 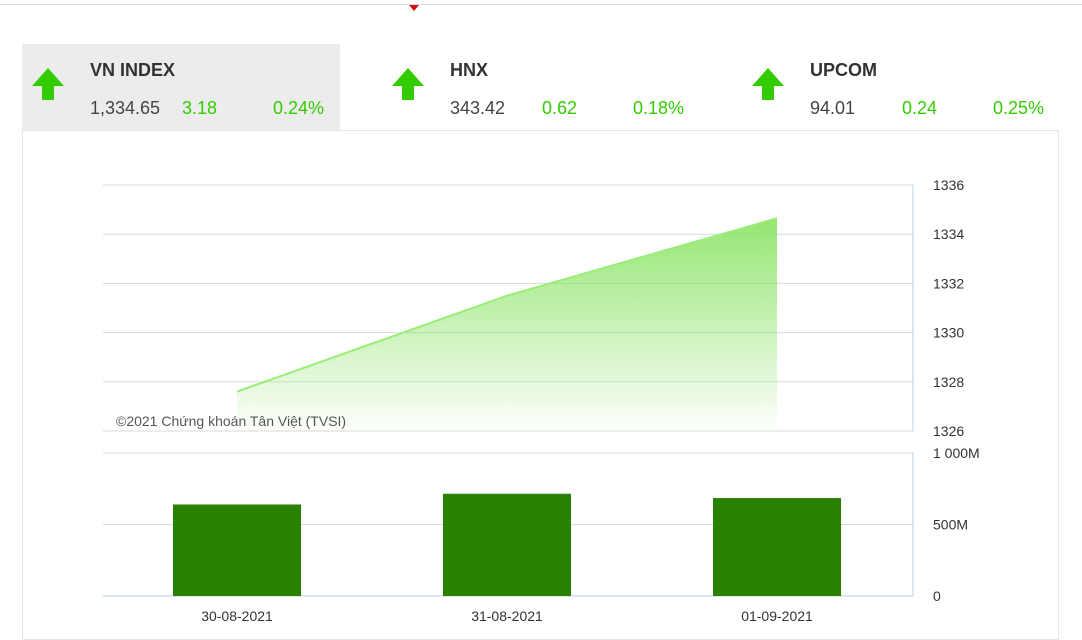 I want to click on y-tick-label: 1334, so click(x=948, y=234).